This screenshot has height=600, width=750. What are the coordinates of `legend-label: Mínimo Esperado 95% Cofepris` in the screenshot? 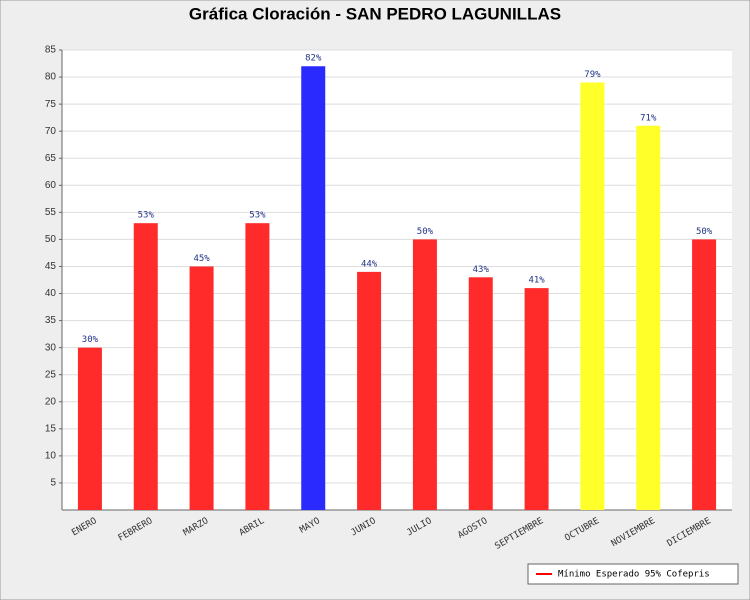 It's located at (634, 575).